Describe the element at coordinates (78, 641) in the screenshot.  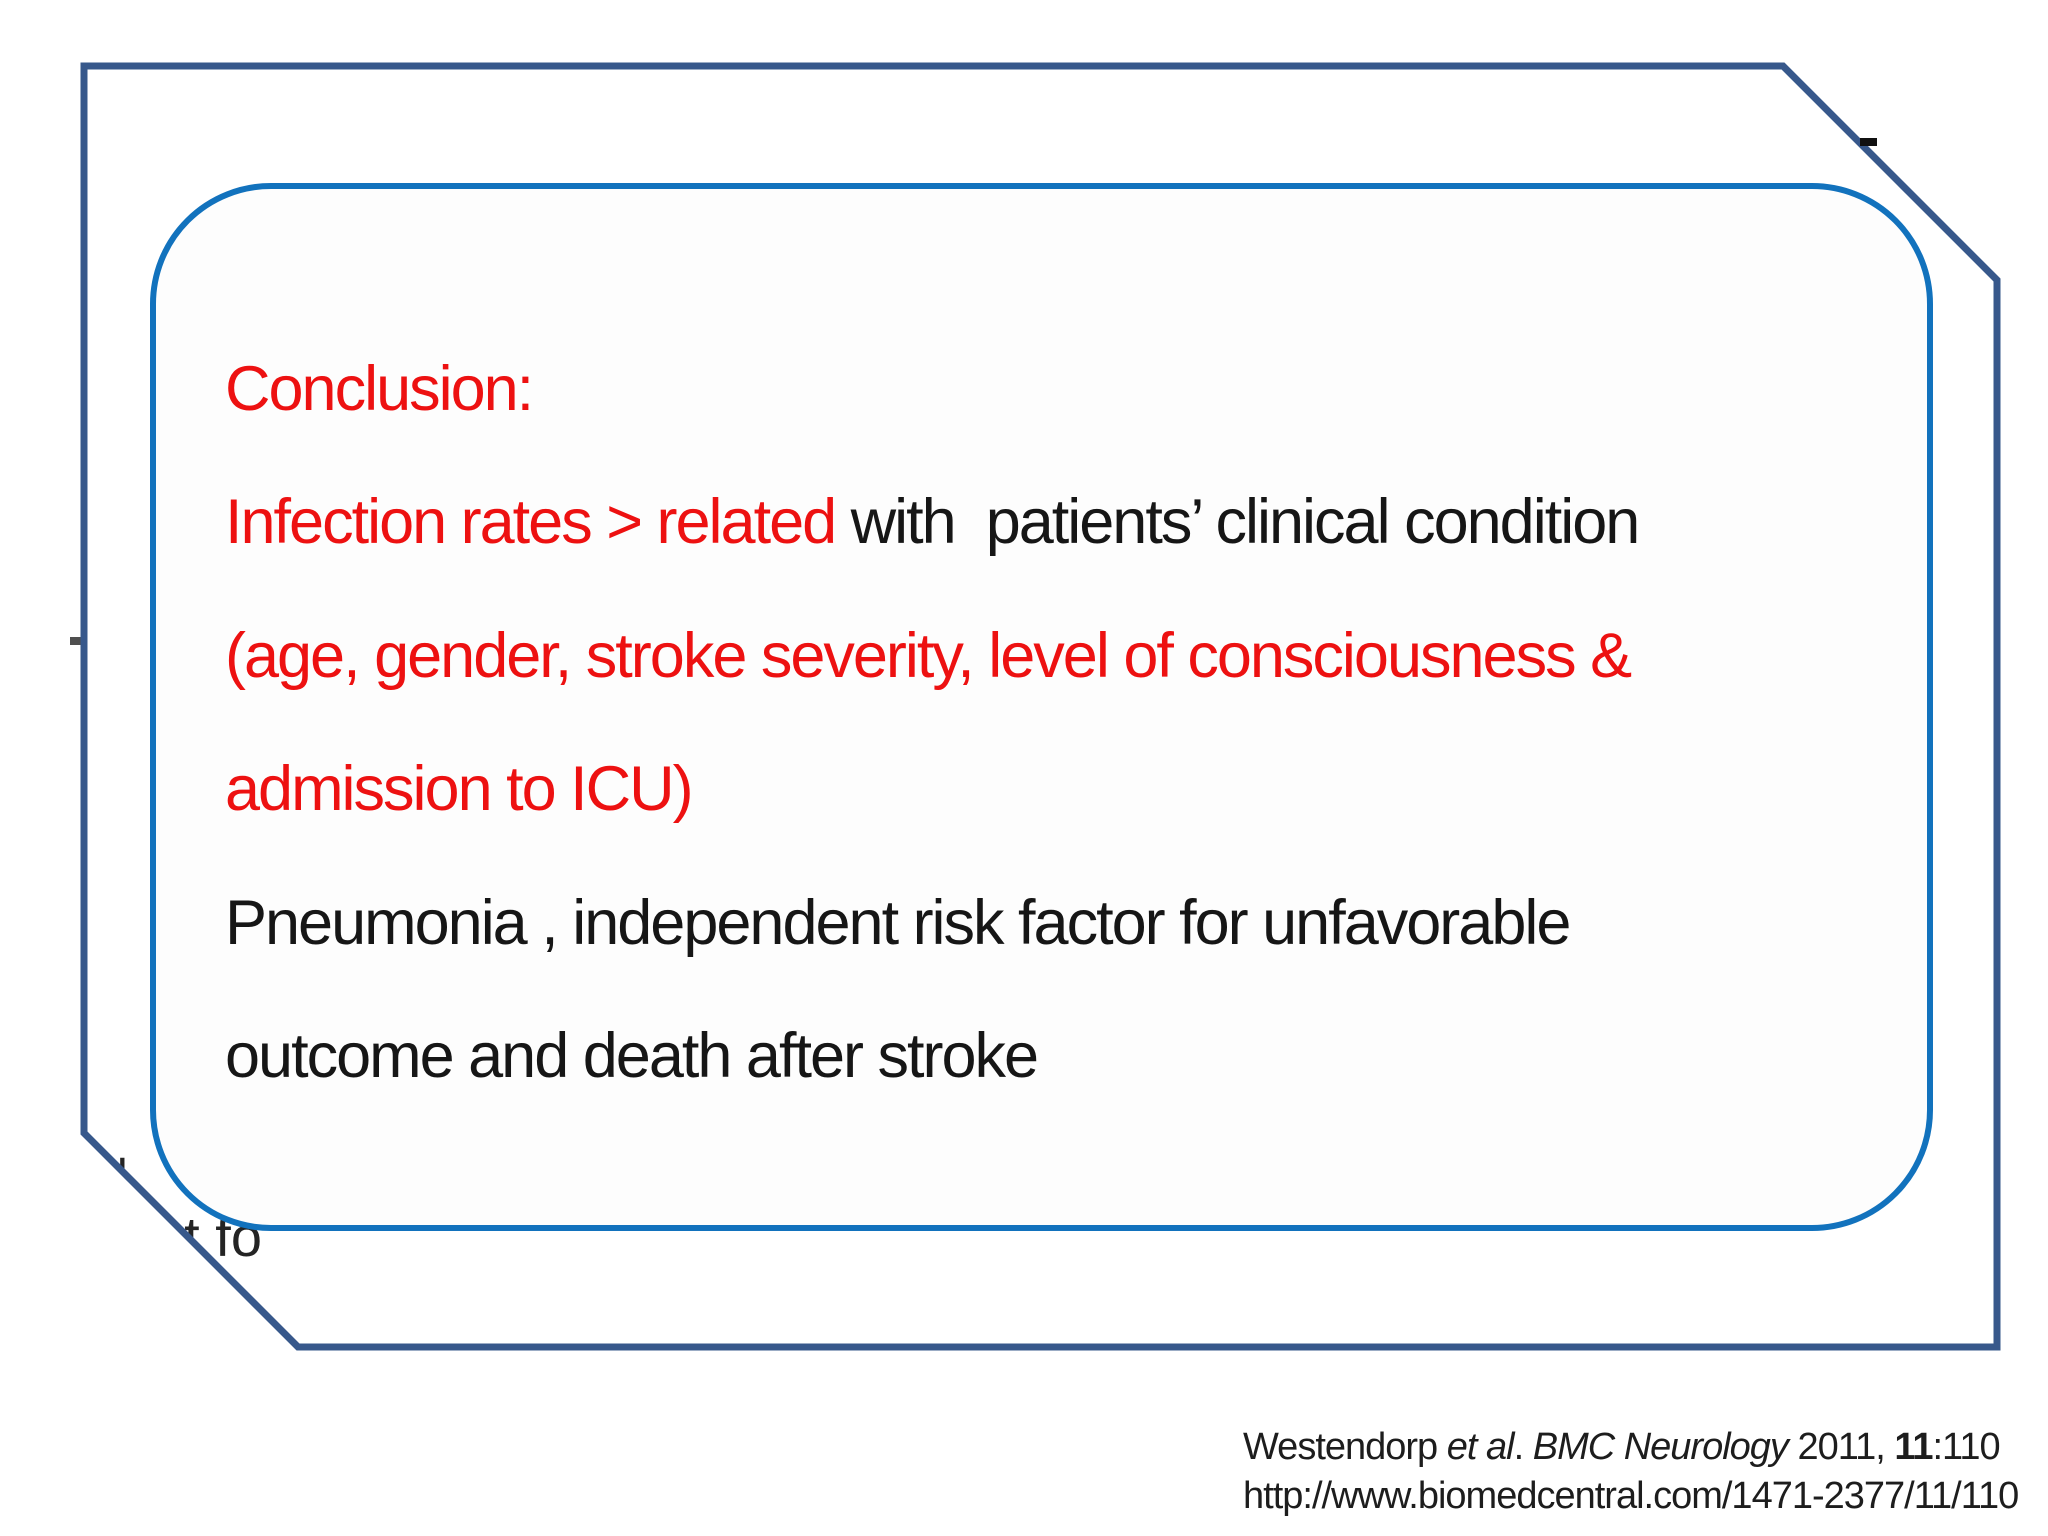
I see `left-edge-dash` at that location.